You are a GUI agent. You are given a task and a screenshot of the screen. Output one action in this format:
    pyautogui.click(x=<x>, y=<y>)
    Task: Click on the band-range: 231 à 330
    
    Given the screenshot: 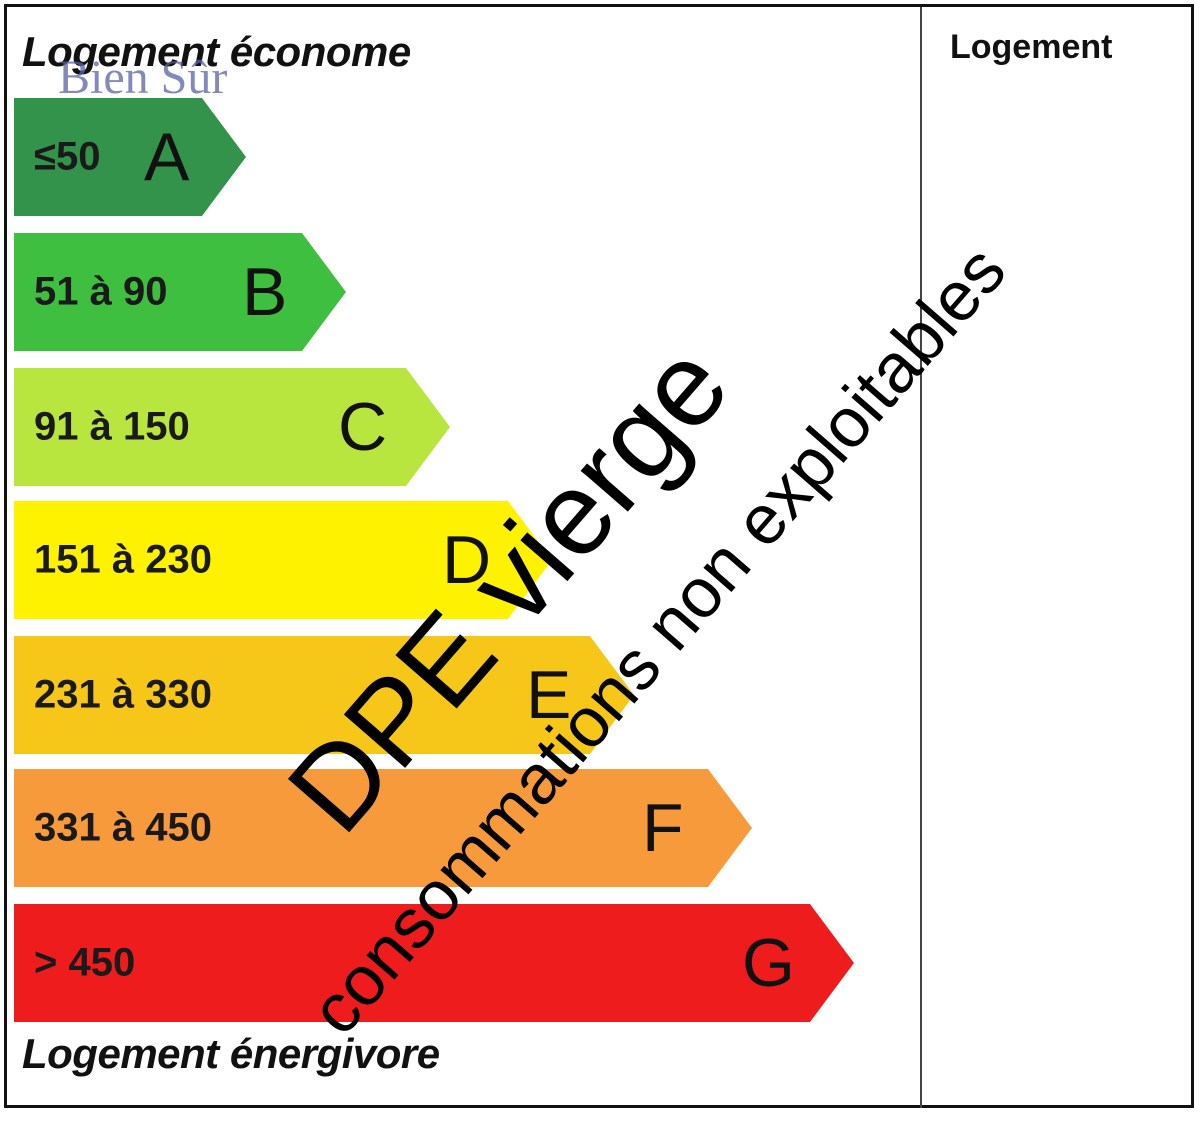 What is the action you would take?
    pyautogui.click(x=123, y=694)
    